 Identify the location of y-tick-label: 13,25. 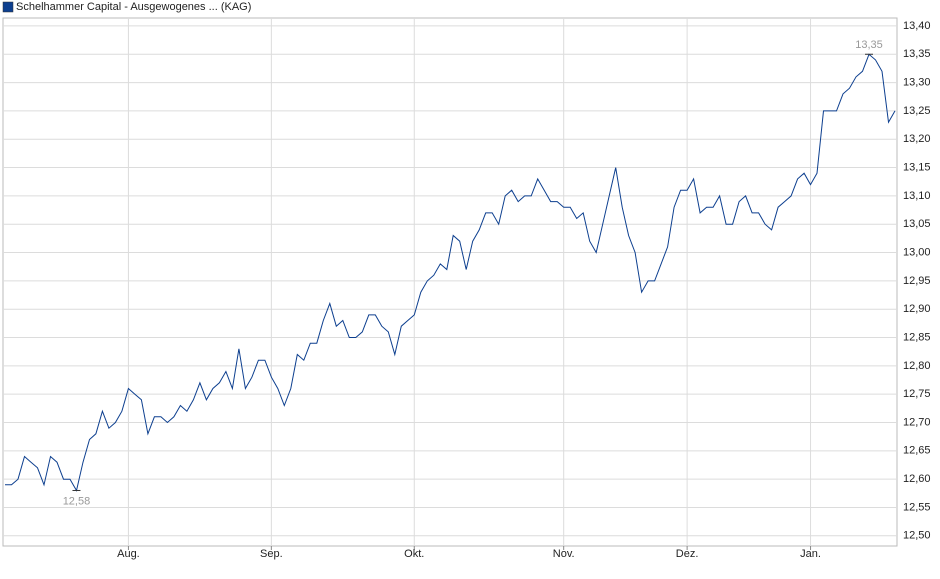
(917, 111).